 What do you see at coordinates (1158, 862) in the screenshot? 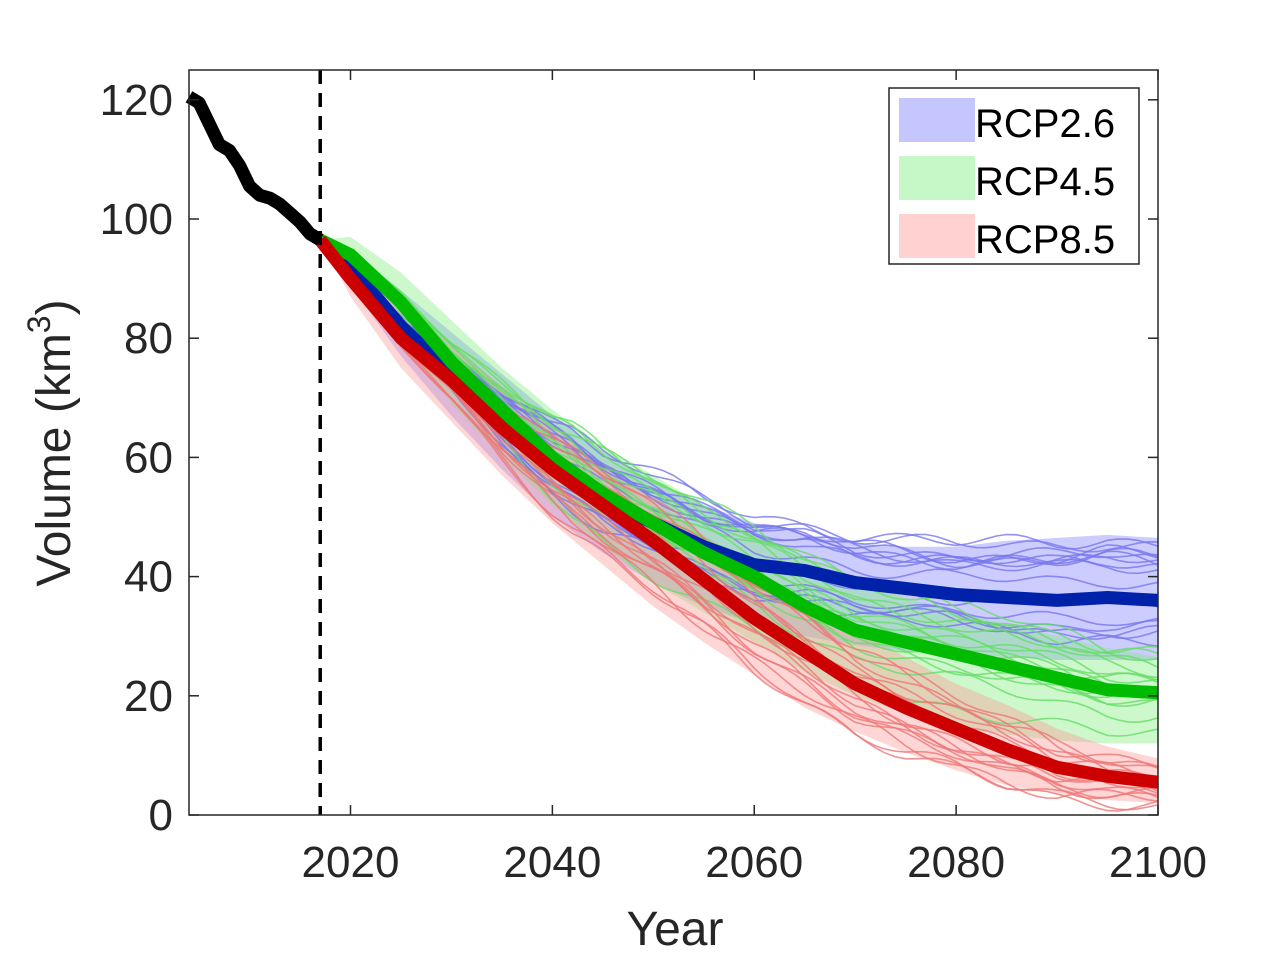
I see `x-tick-label: 2100` at bounding box center [1158, 862].